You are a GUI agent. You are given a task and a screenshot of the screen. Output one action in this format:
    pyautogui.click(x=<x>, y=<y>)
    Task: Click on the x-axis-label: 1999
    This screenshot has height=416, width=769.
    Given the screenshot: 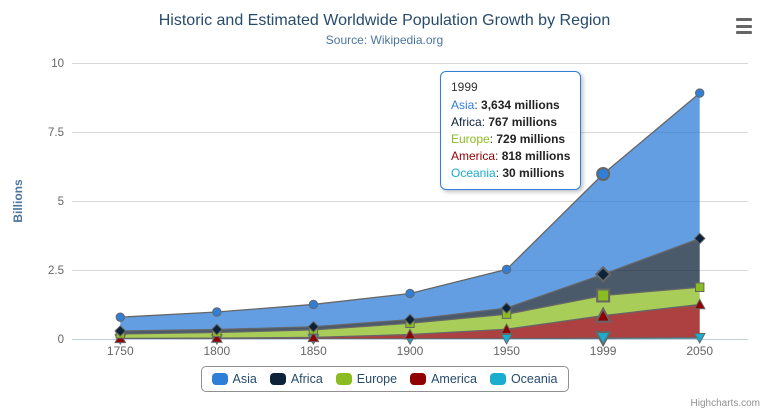 What is the action you would take?
    pyautogui.click(x=603, y=351)
    